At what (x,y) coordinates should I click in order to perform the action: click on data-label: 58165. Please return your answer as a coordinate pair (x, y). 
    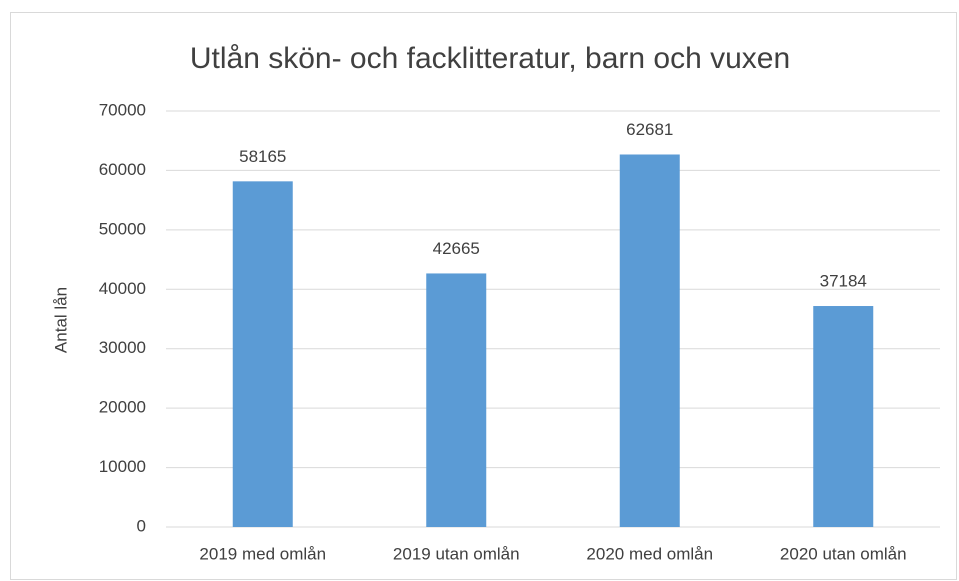
    Looking at the image, I should click on (262, 156).